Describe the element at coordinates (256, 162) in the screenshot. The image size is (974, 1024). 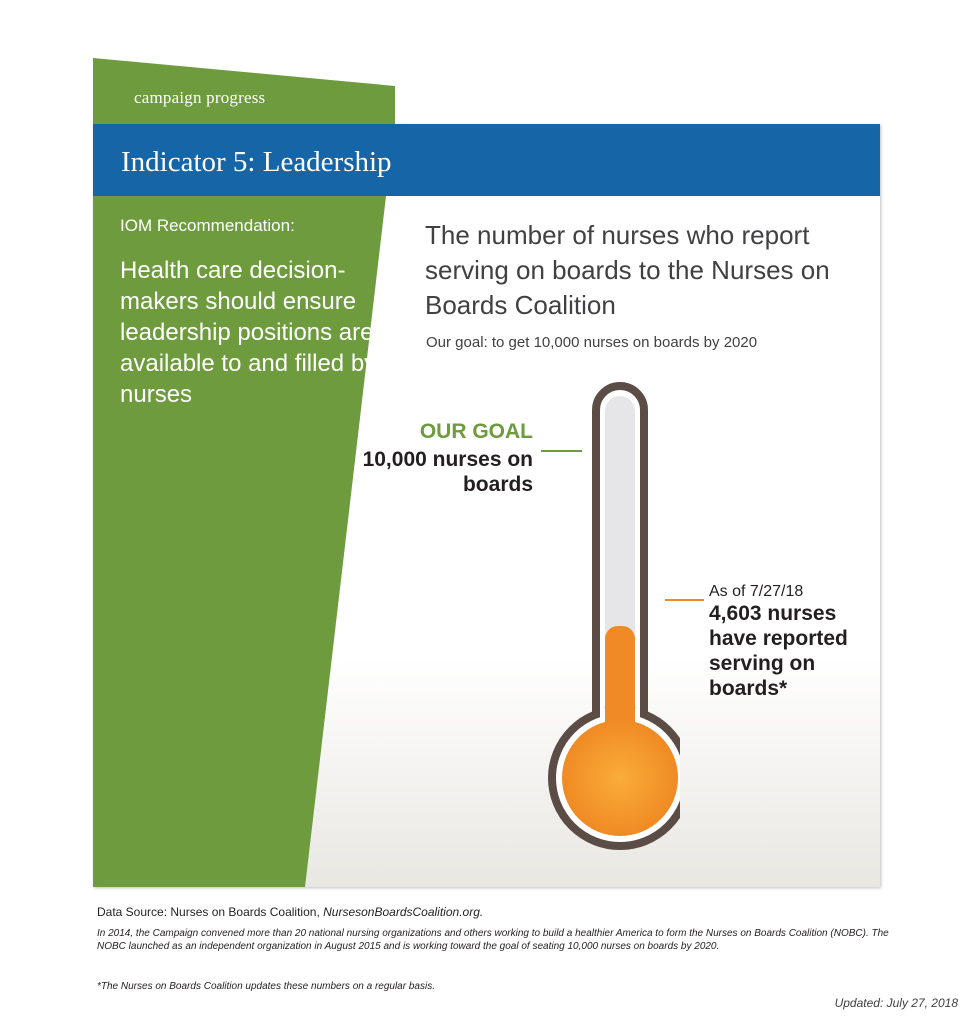
I see `page-title: Indicator 5: Leadership` at that location.